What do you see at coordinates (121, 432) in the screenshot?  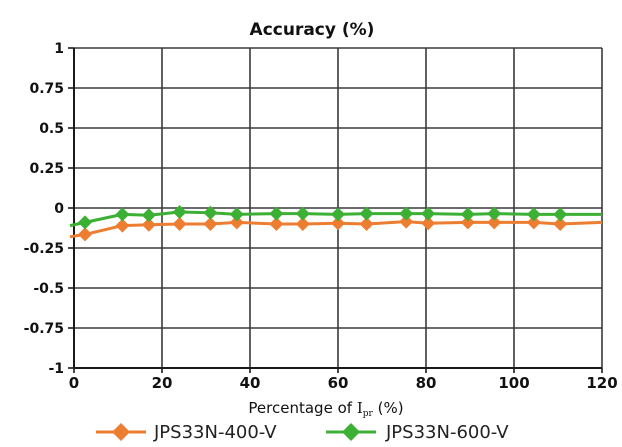 I see `legend-marker-jps33n-400-v` at bounding box center [121, 432].